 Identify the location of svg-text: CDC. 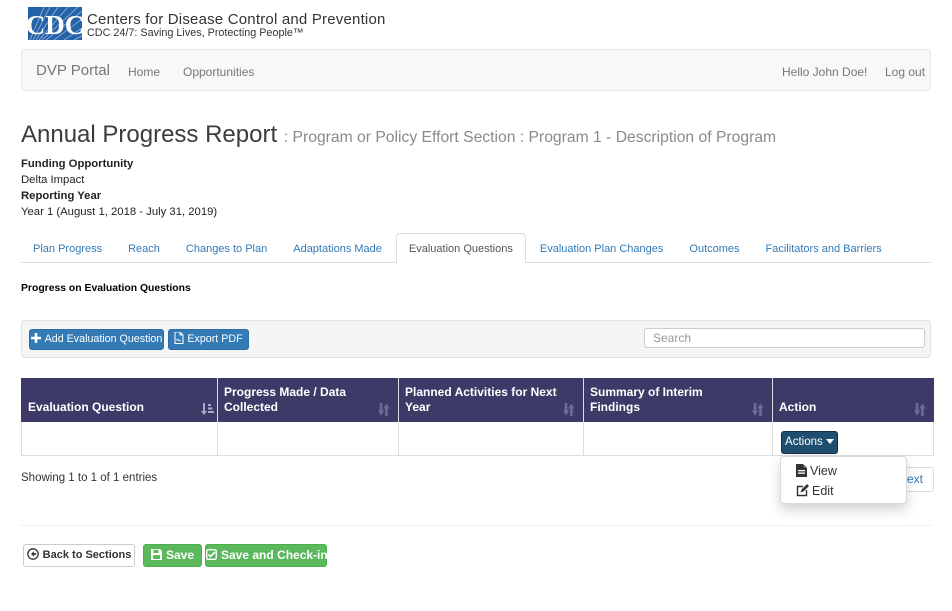
(55, 25).